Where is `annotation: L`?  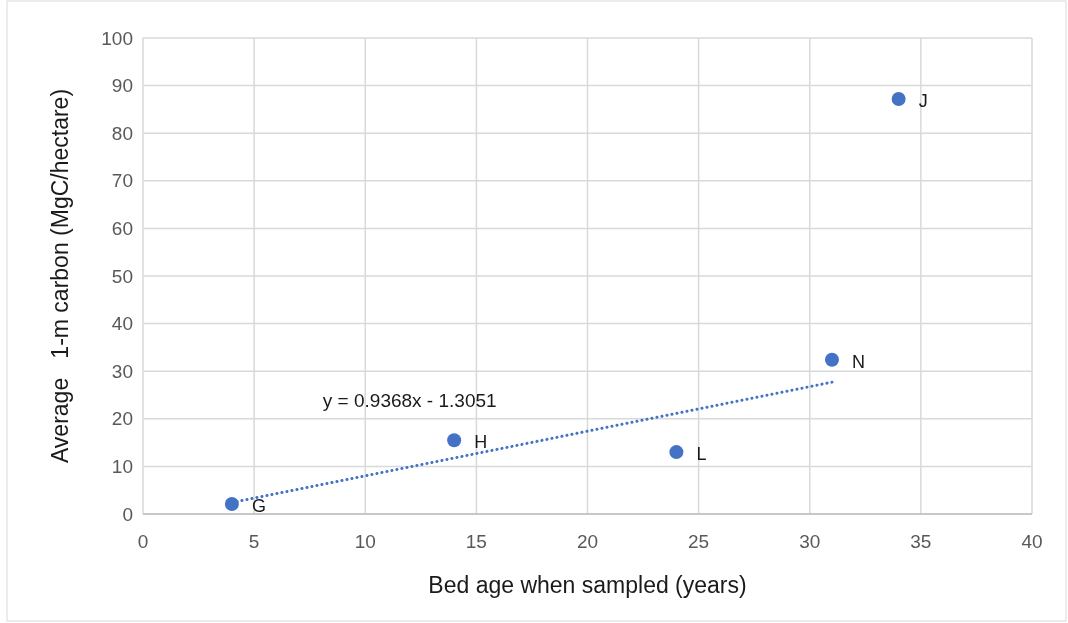 annotation: L is located at coordinates (701, 454).